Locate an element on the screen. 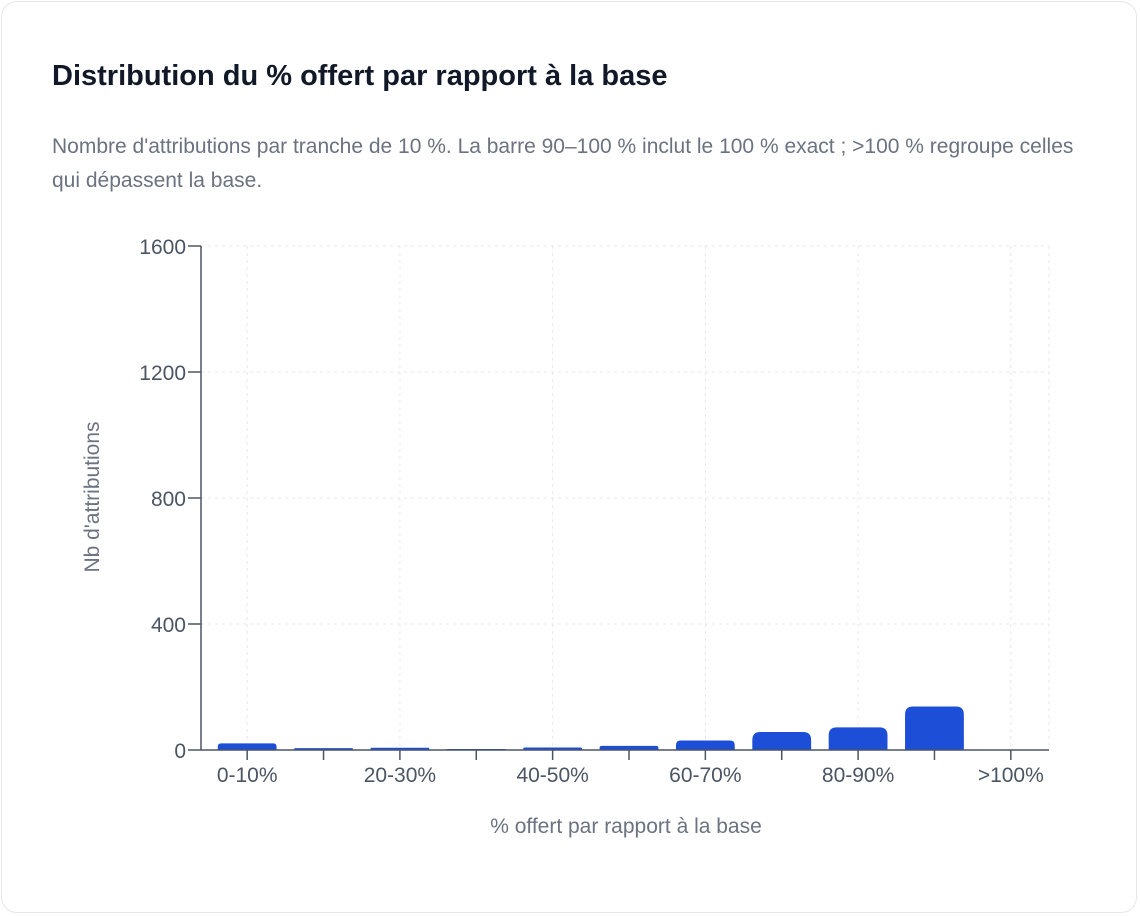 The image size is (1140, 916). bar-50-60% is located at coordinates (629, 747).